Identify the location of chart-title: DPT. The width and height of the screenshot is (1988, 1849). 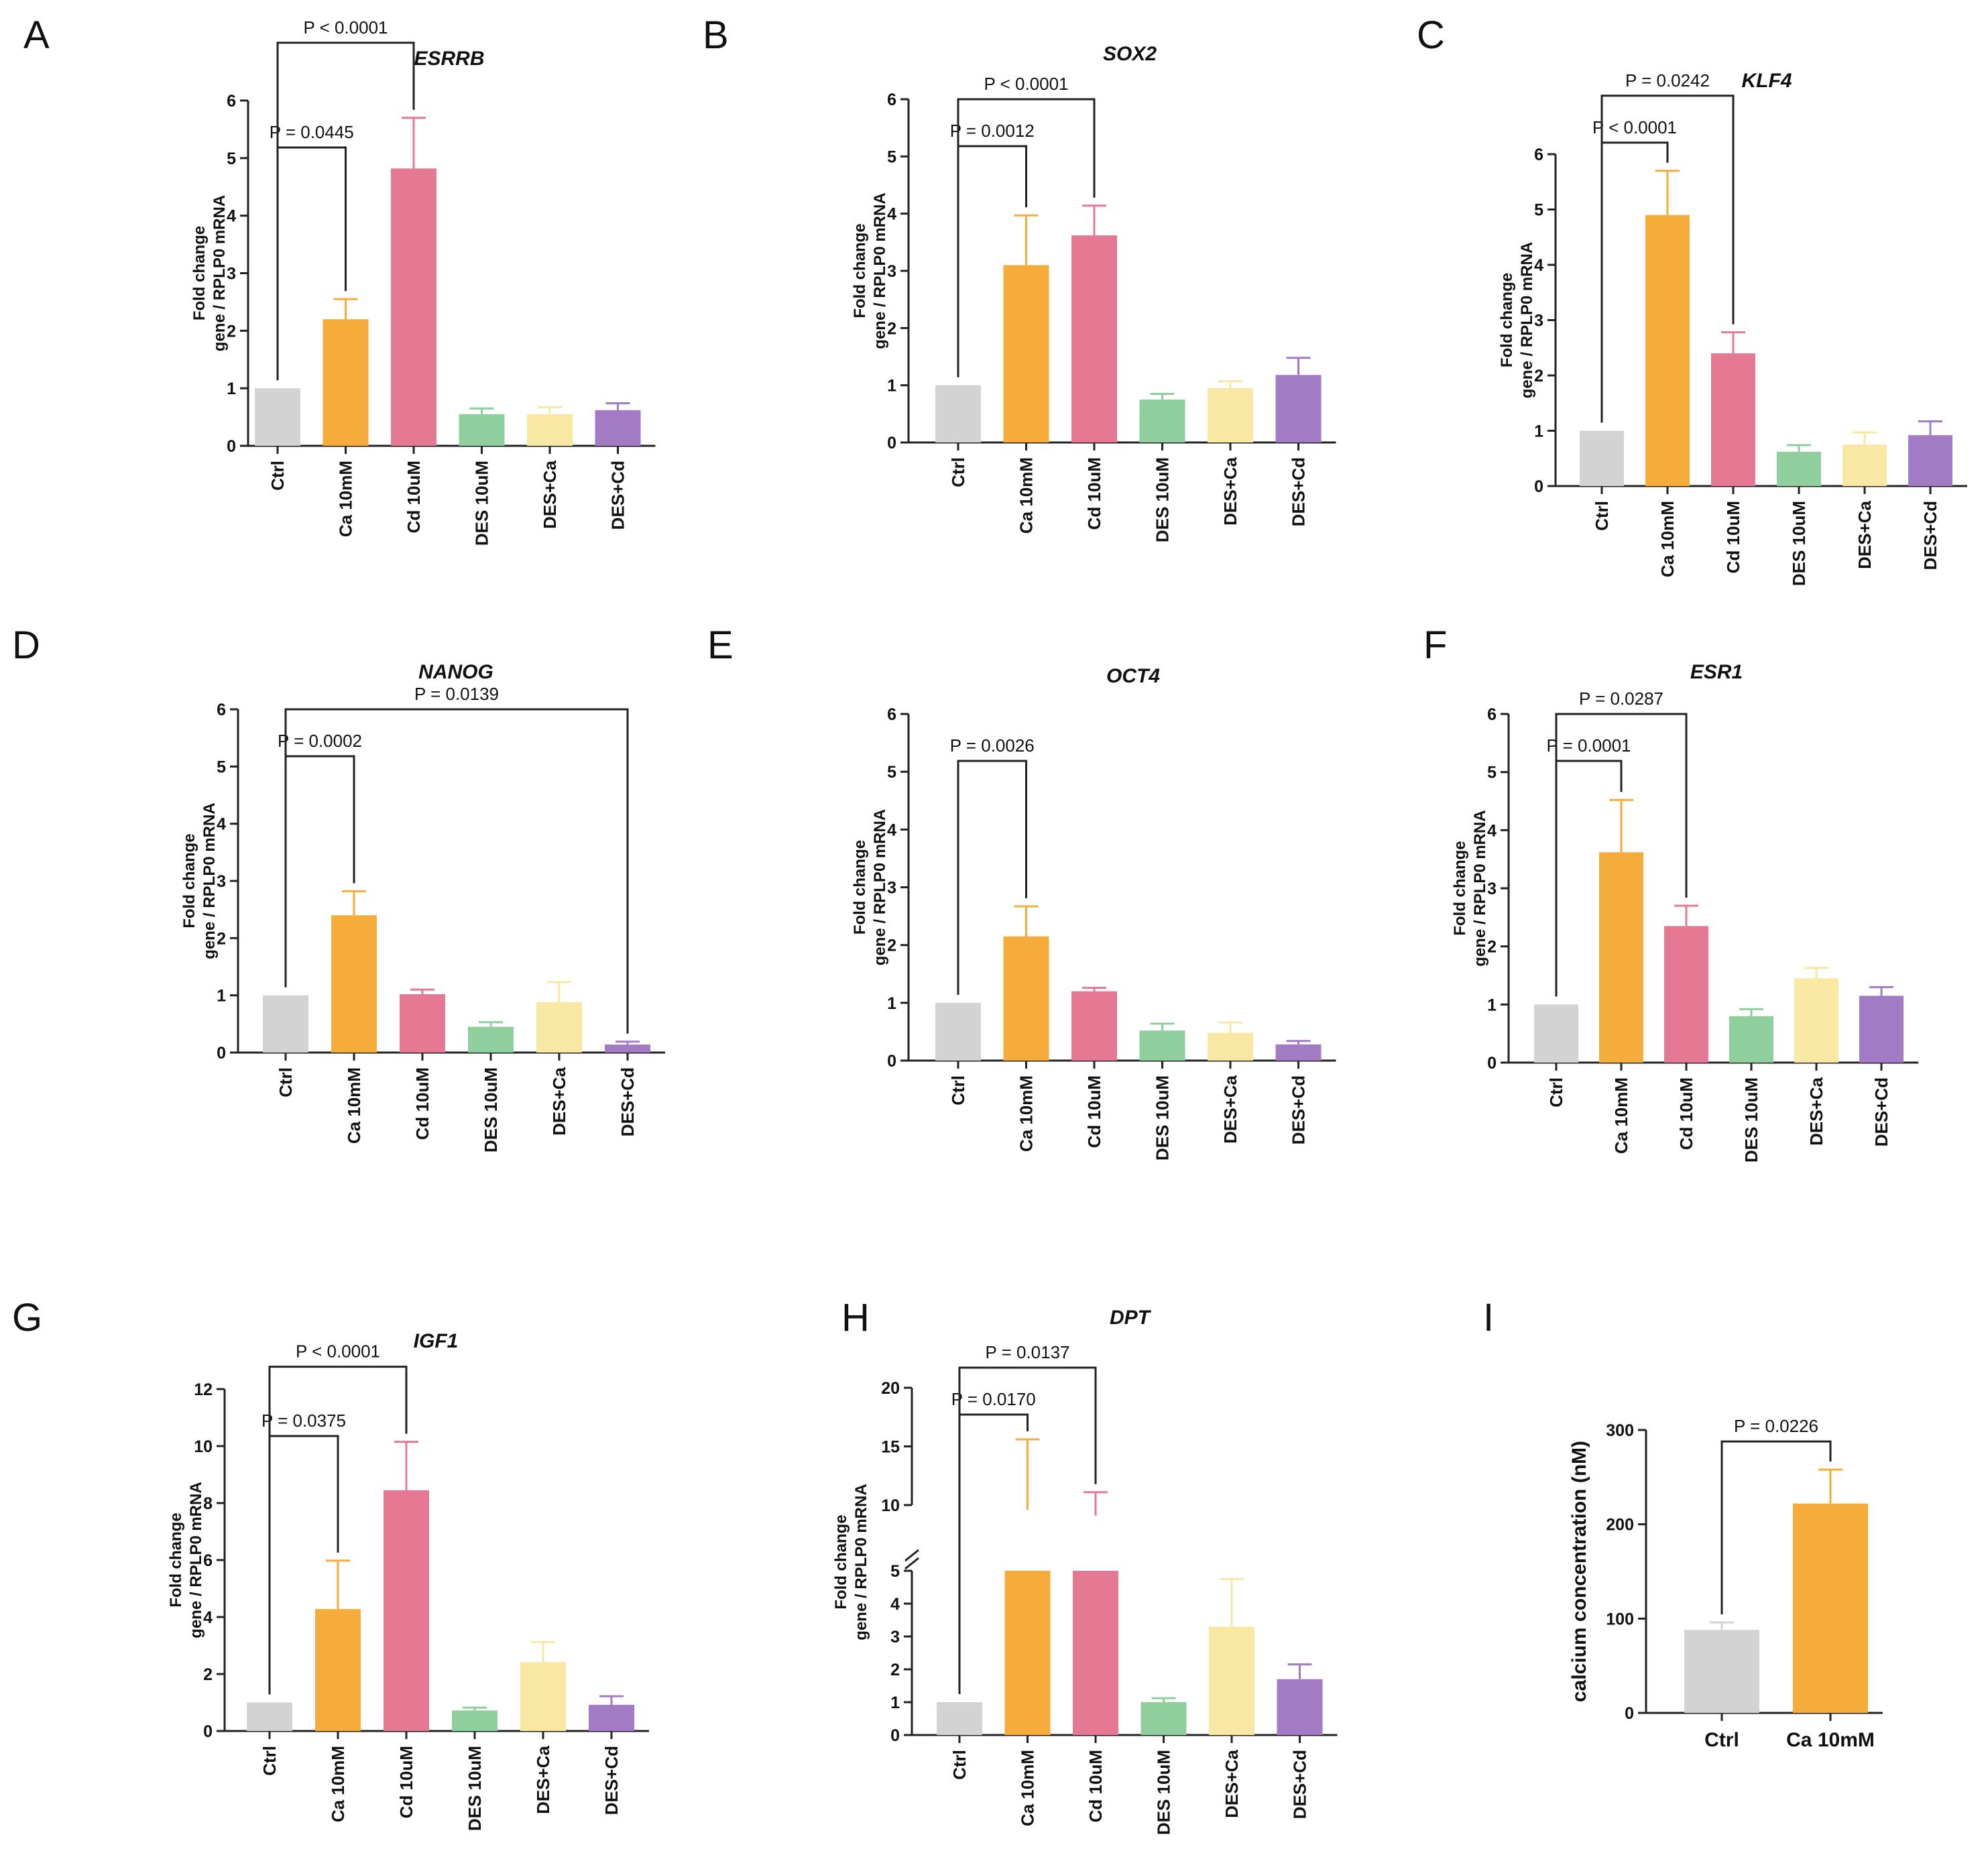
(1131, 1318).